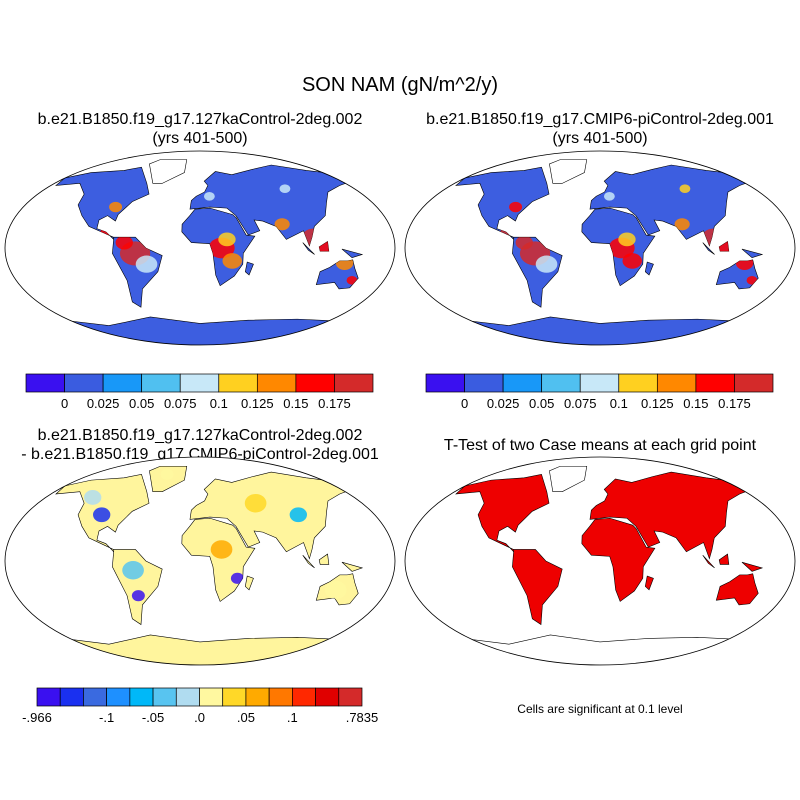 The width and height of the screenshot is (800, 800). I want to click on colorbar-label: 0.075, so click(180, 403).